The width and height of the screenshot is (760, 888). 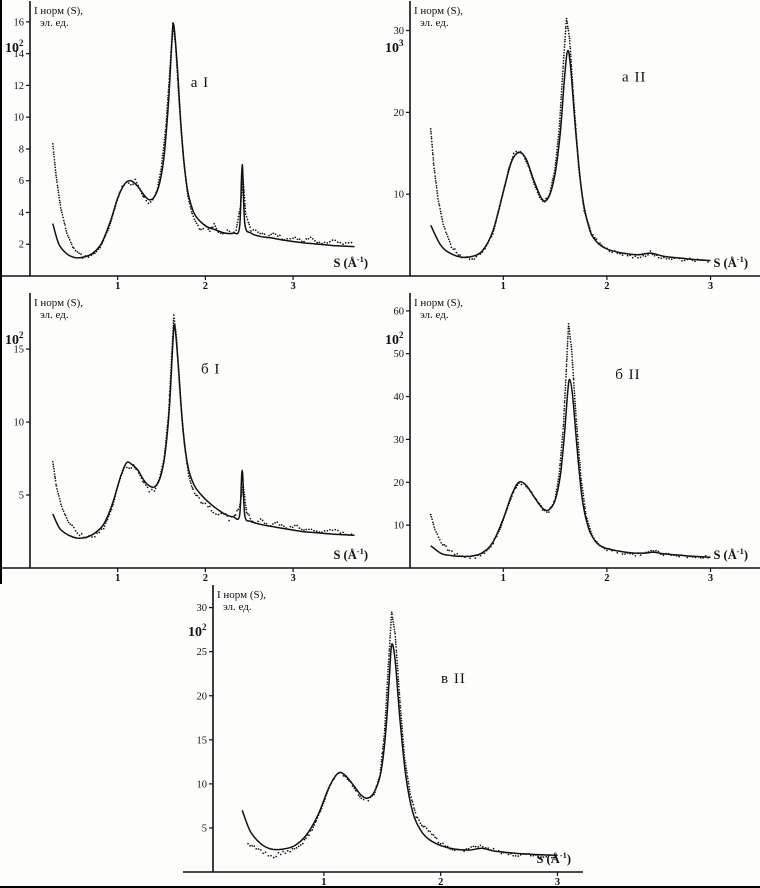 I want to click on figure-bottom-border, so click(x=380, y=887).